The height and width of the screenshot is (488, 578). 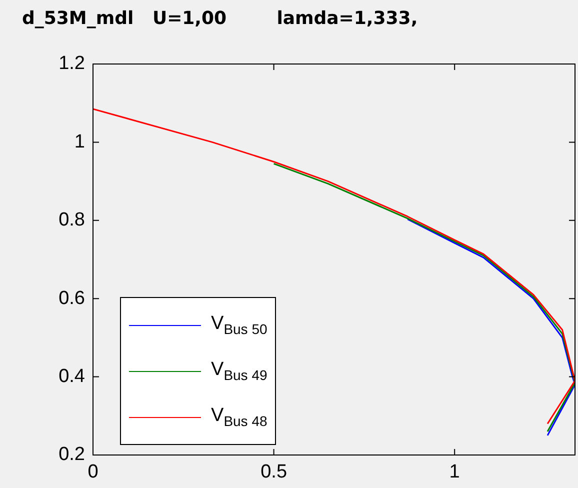 What do you see at coordinates (239, 417) in the screenshot?
I see `legend-label: V$_{Bus 48}$` at bounding box center [239, 417].